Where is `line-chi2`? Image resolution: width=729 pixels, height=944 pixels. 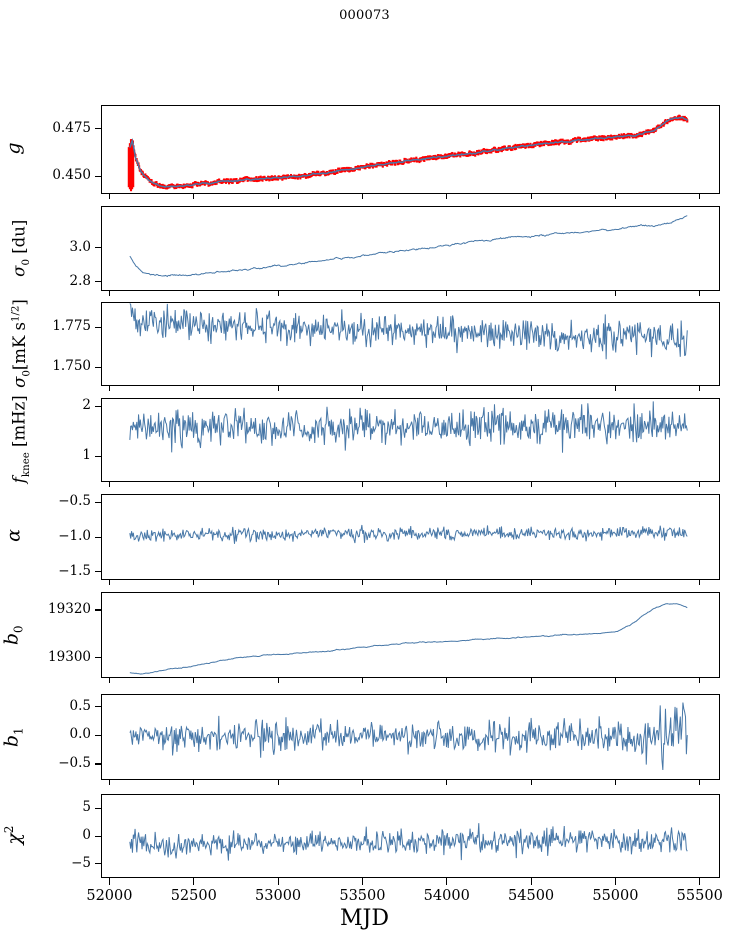 line-chi2 is located at coordinates (408, 842).